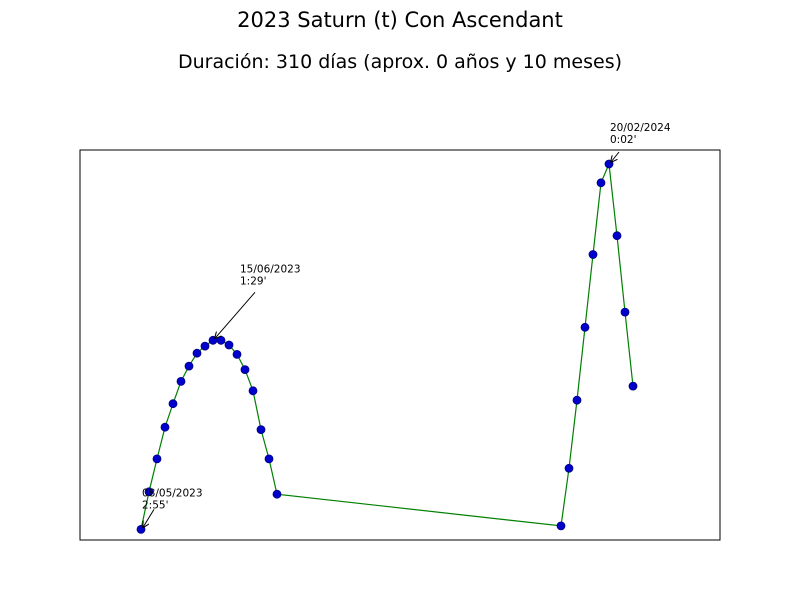 The image size is (800, 600). What do you see at coordinates (400, 20) in the screenshot?
I see `chart-title: 2023 Saturn (t) Con Ascendant` at bounding box center [400, 20].